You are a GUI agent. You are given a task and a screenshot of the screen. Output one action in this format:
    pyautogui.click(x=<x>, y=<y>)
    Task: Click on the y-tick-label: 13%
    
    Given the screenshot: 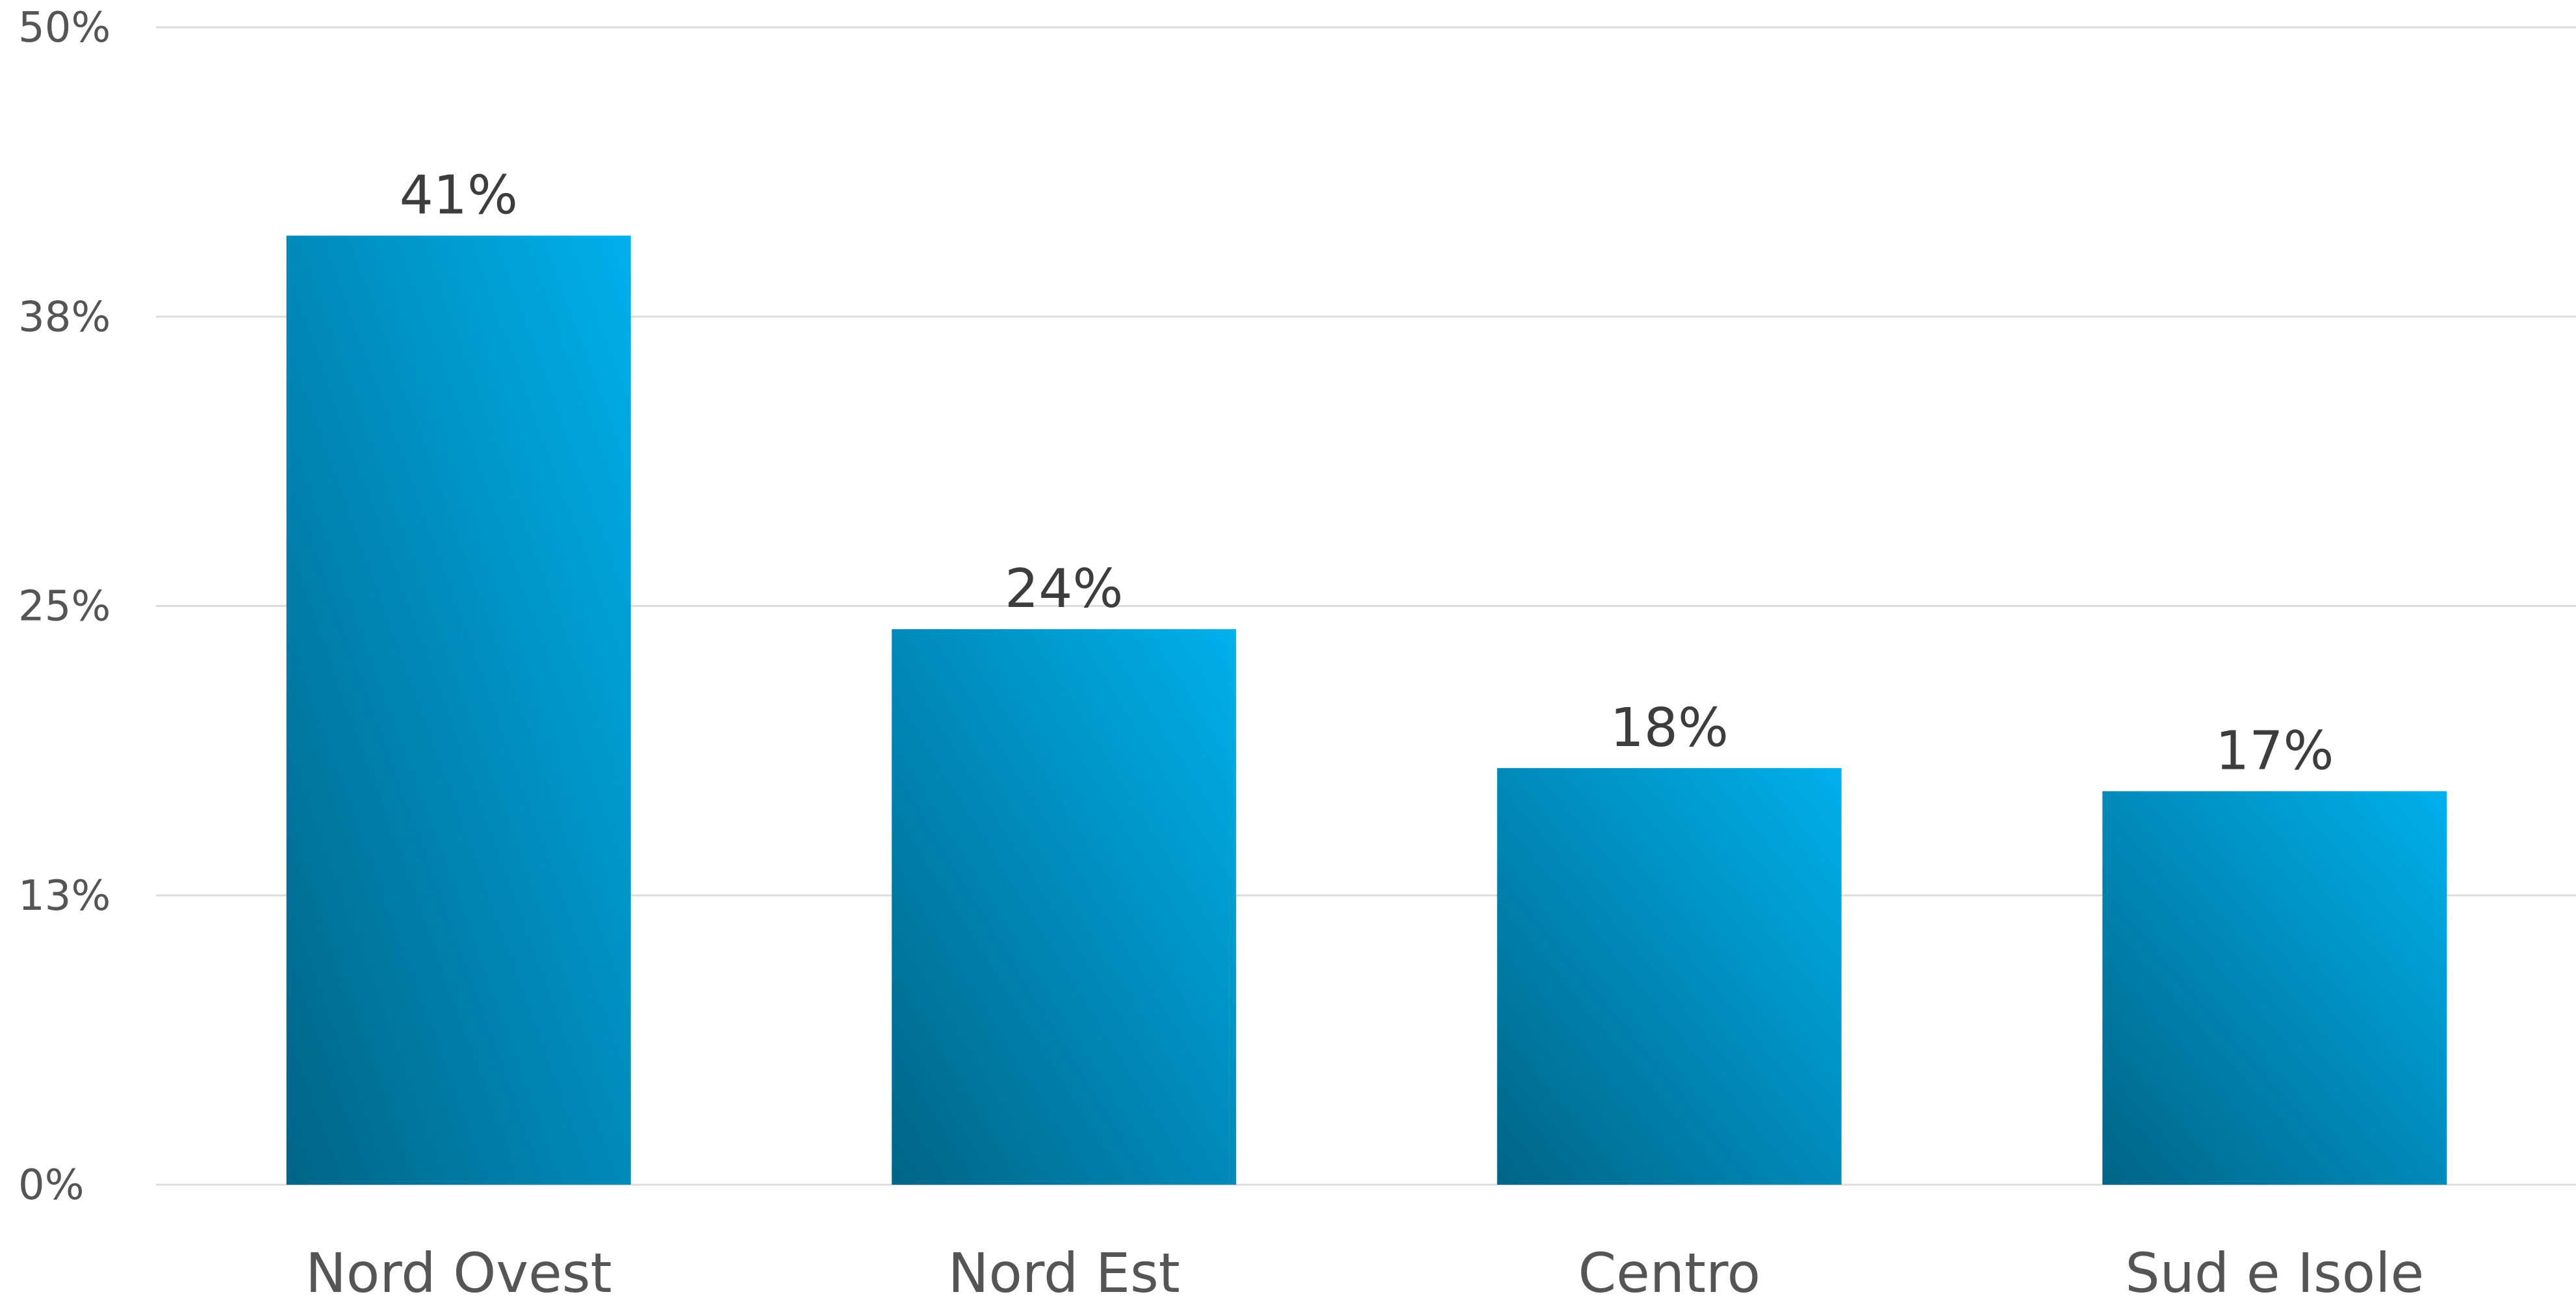 What is the action you would take?
    pyautogui.click(x=64, y=896)
    